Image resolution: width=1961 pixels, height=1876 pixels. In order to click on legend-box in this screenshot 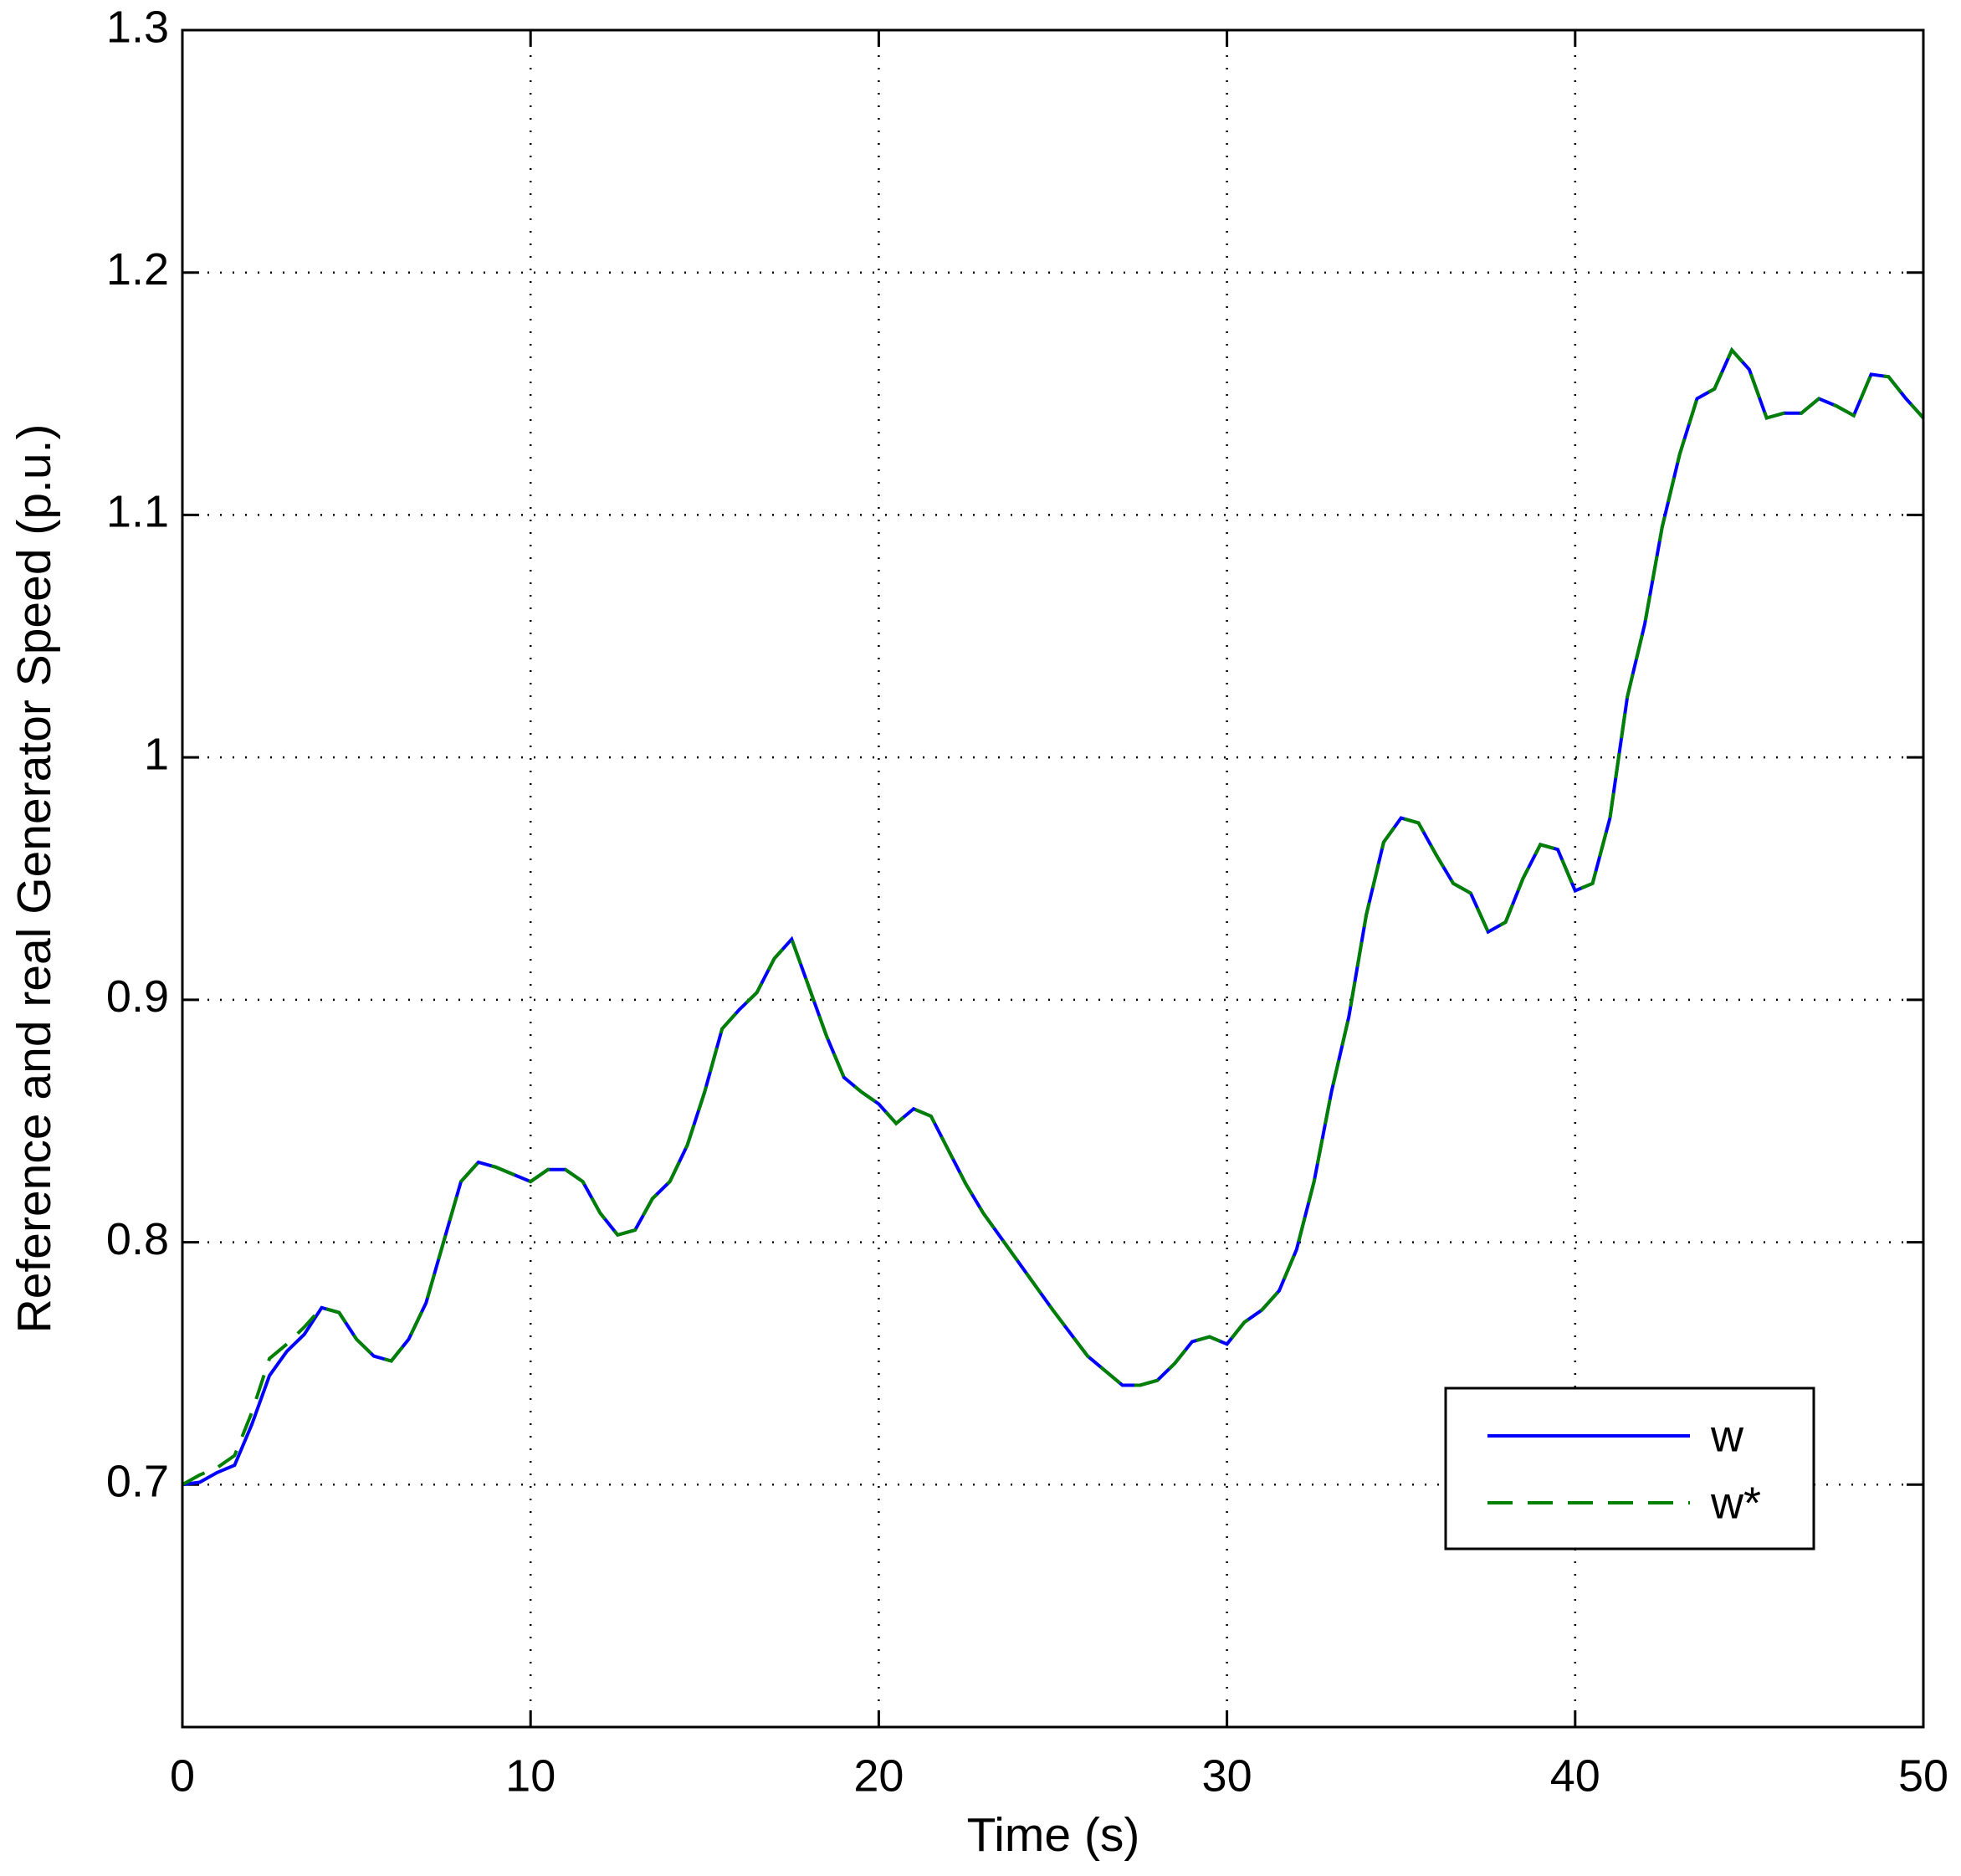, I will do `click(1629, 1468)`.